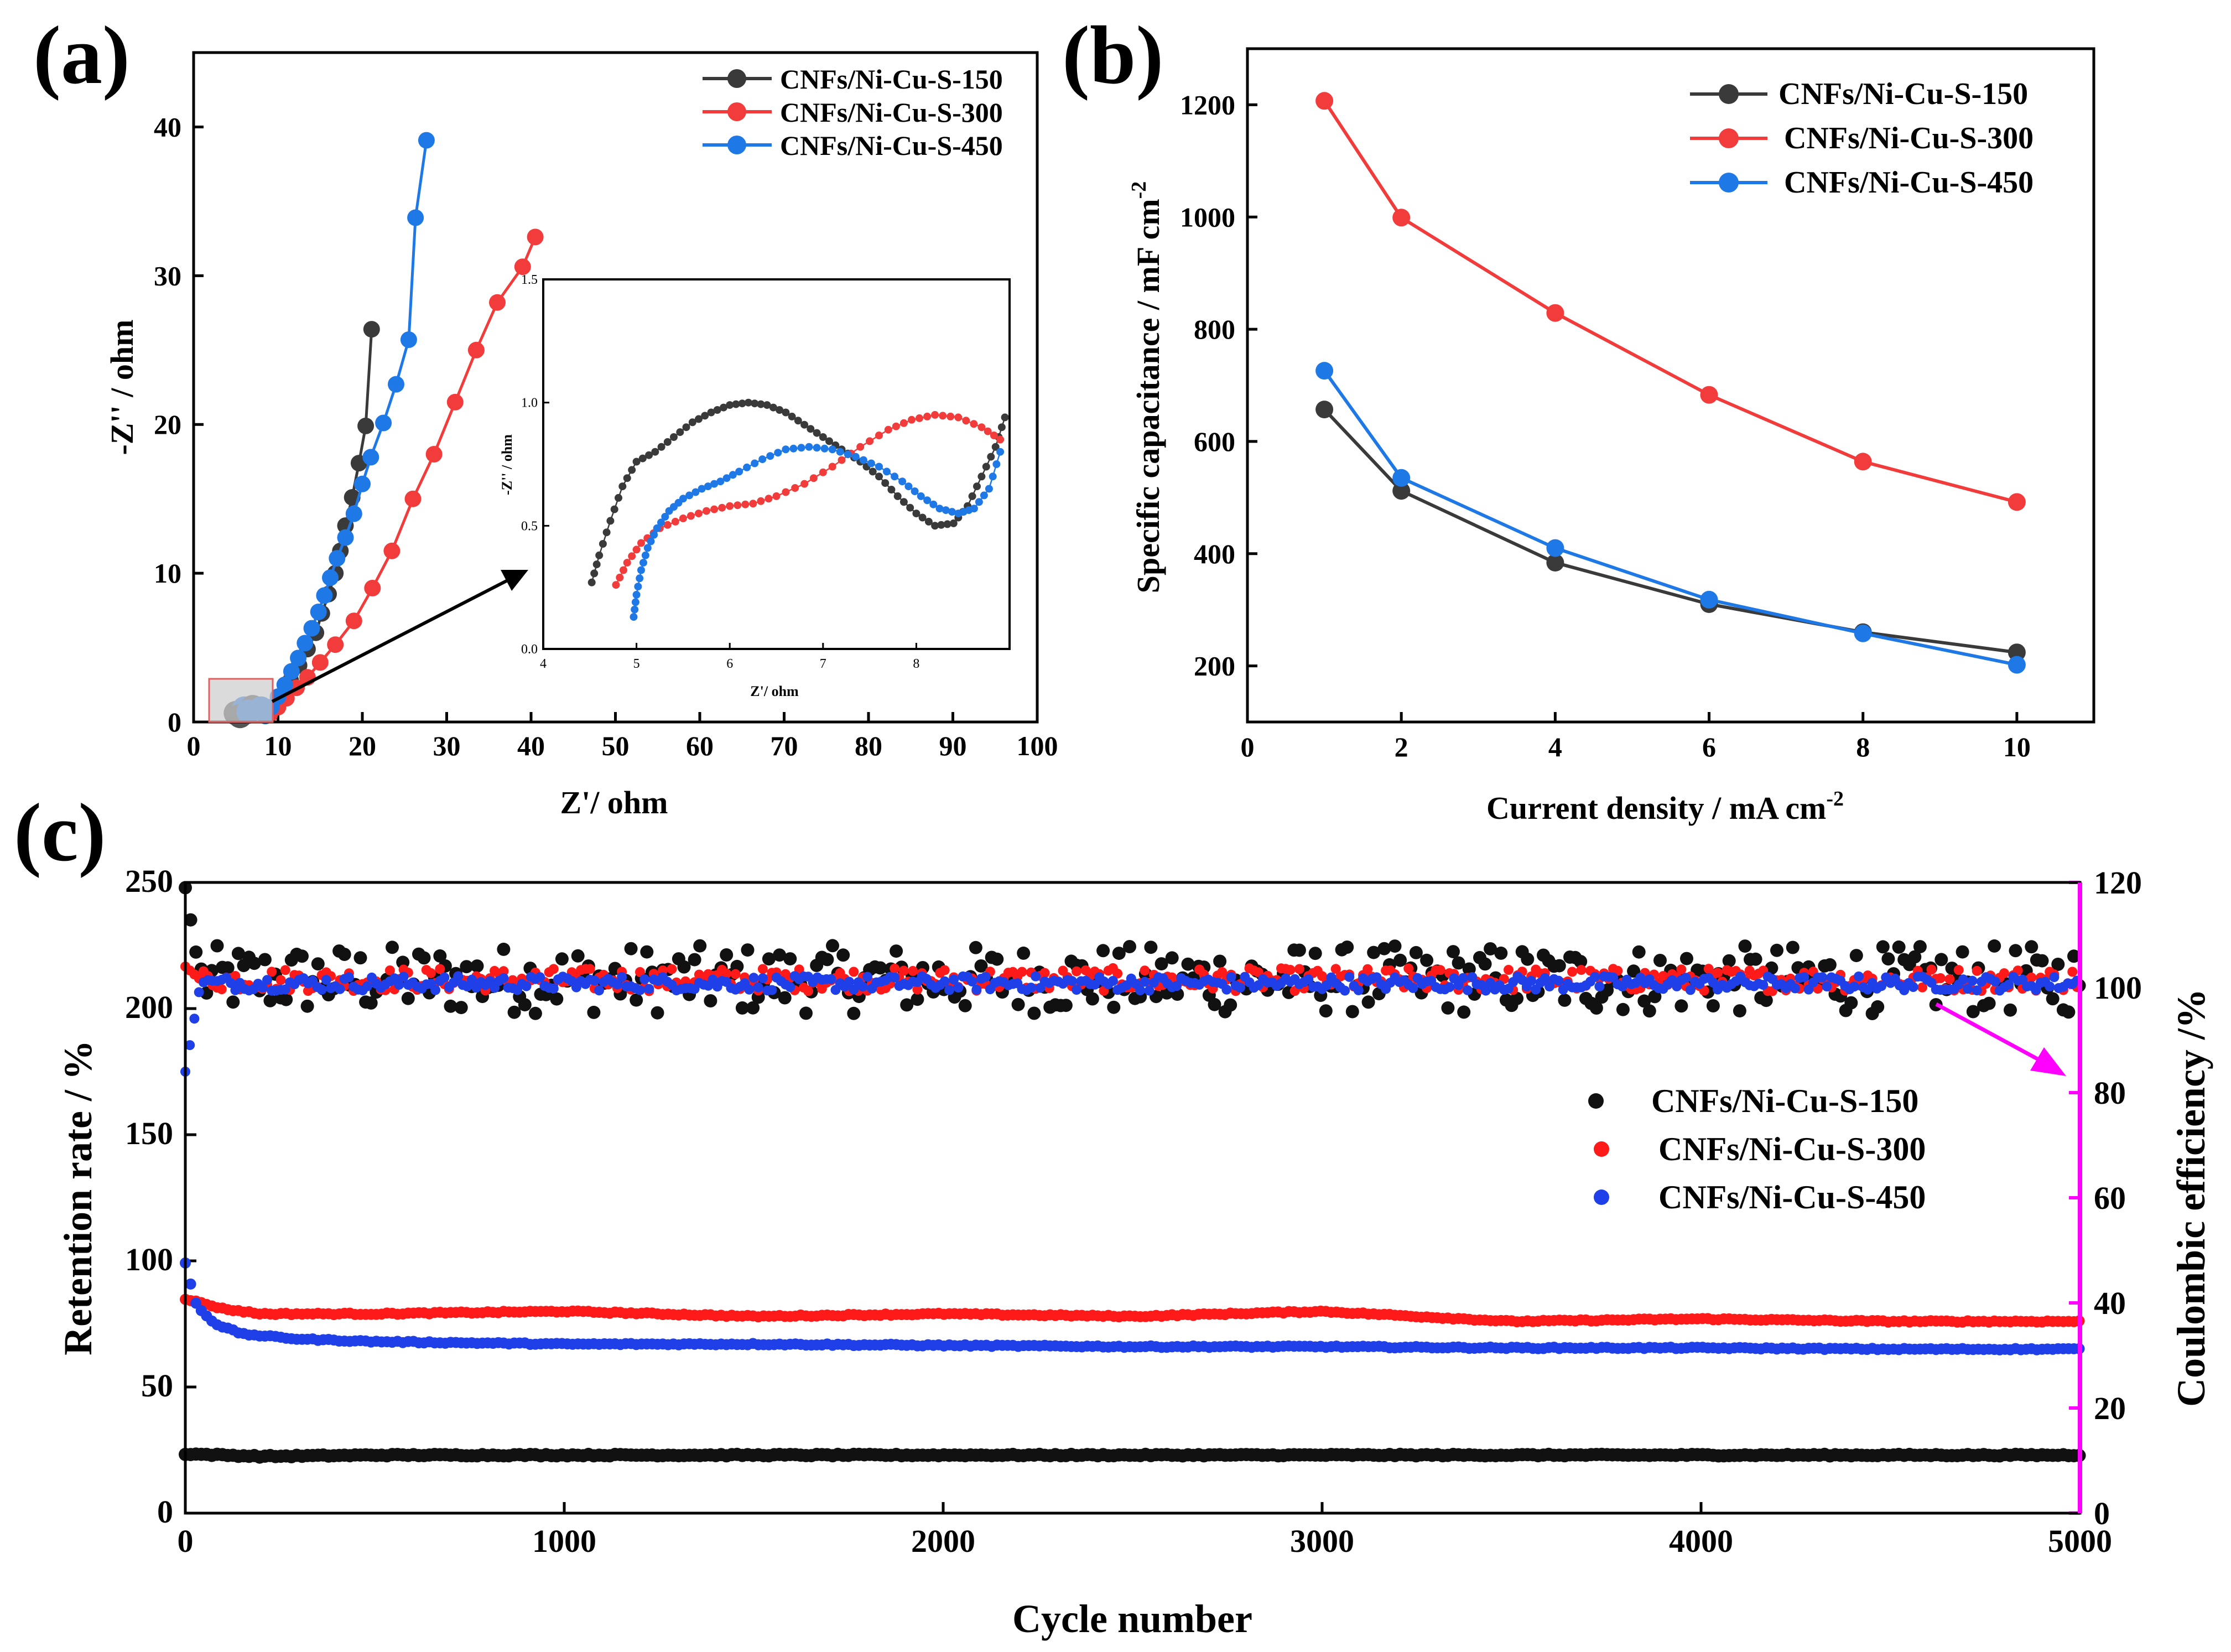 The image size is (2231, 1652). What do you see at coordinates (891, 145) in the screenshot?
I see `legend-a-text-450: CNFs/Ni-Cu-S-450` at bounding box center [891, 145].